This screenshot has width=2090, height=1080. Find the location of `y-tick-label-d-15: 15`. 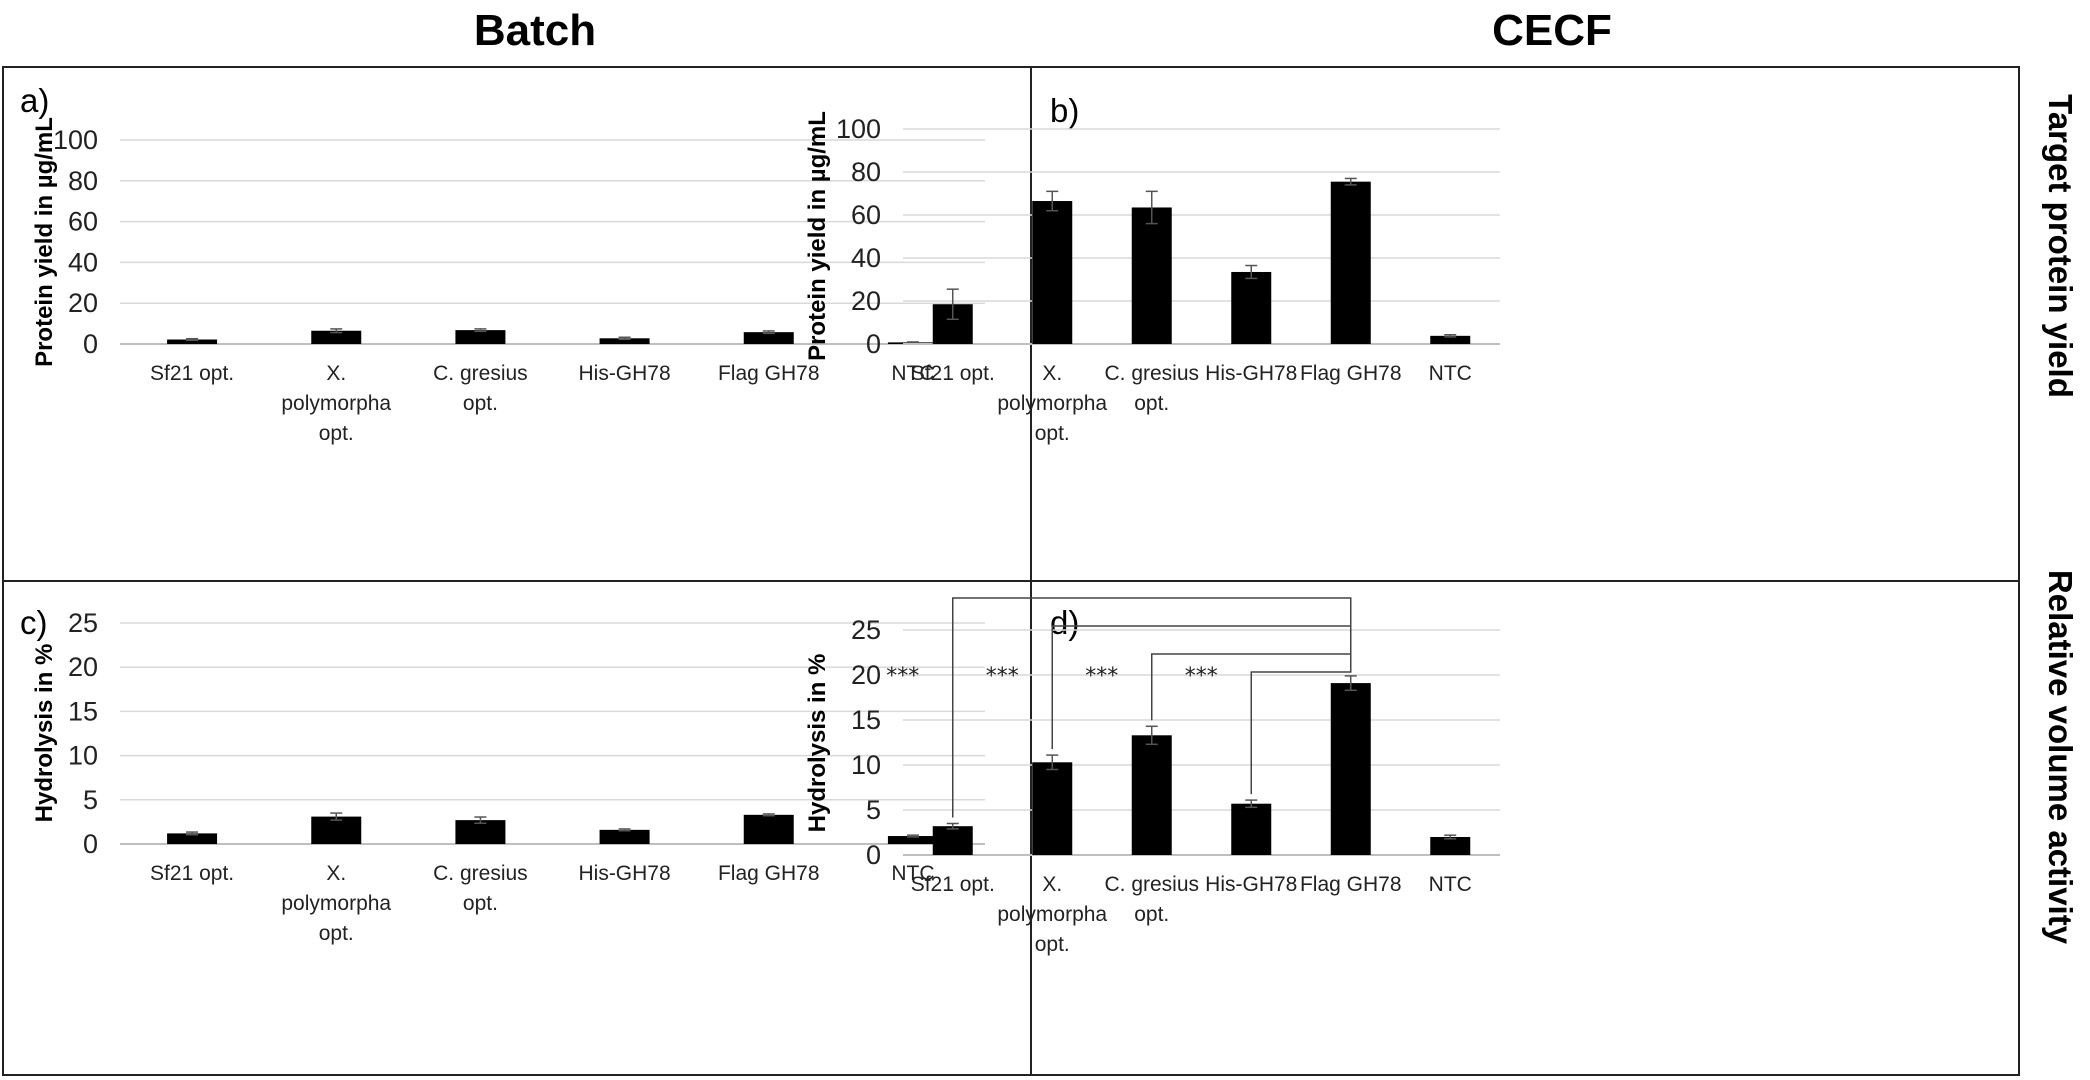

y-tick-label-d-15: 15 is located at coordinates (866, 720).